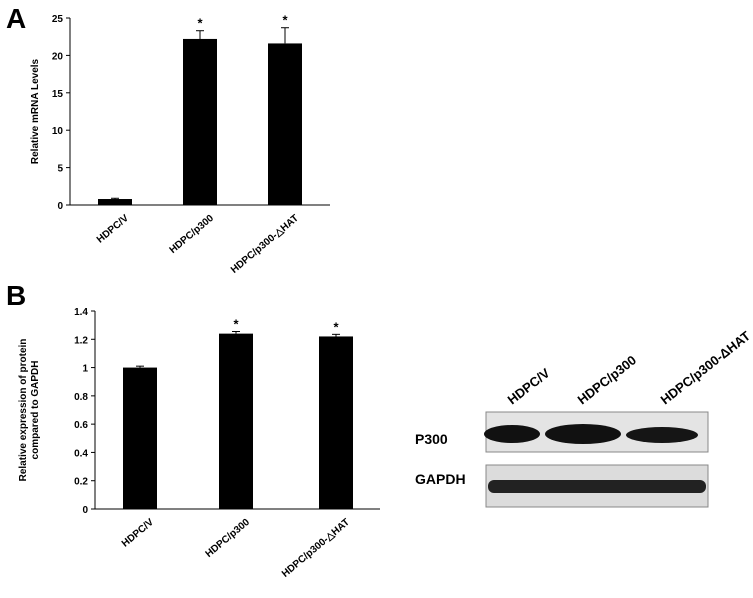  What do you see at coordinates (81, 312) in the screenshot?
I see `y-tick-label: 1.4` at bounding box center [81, 312].